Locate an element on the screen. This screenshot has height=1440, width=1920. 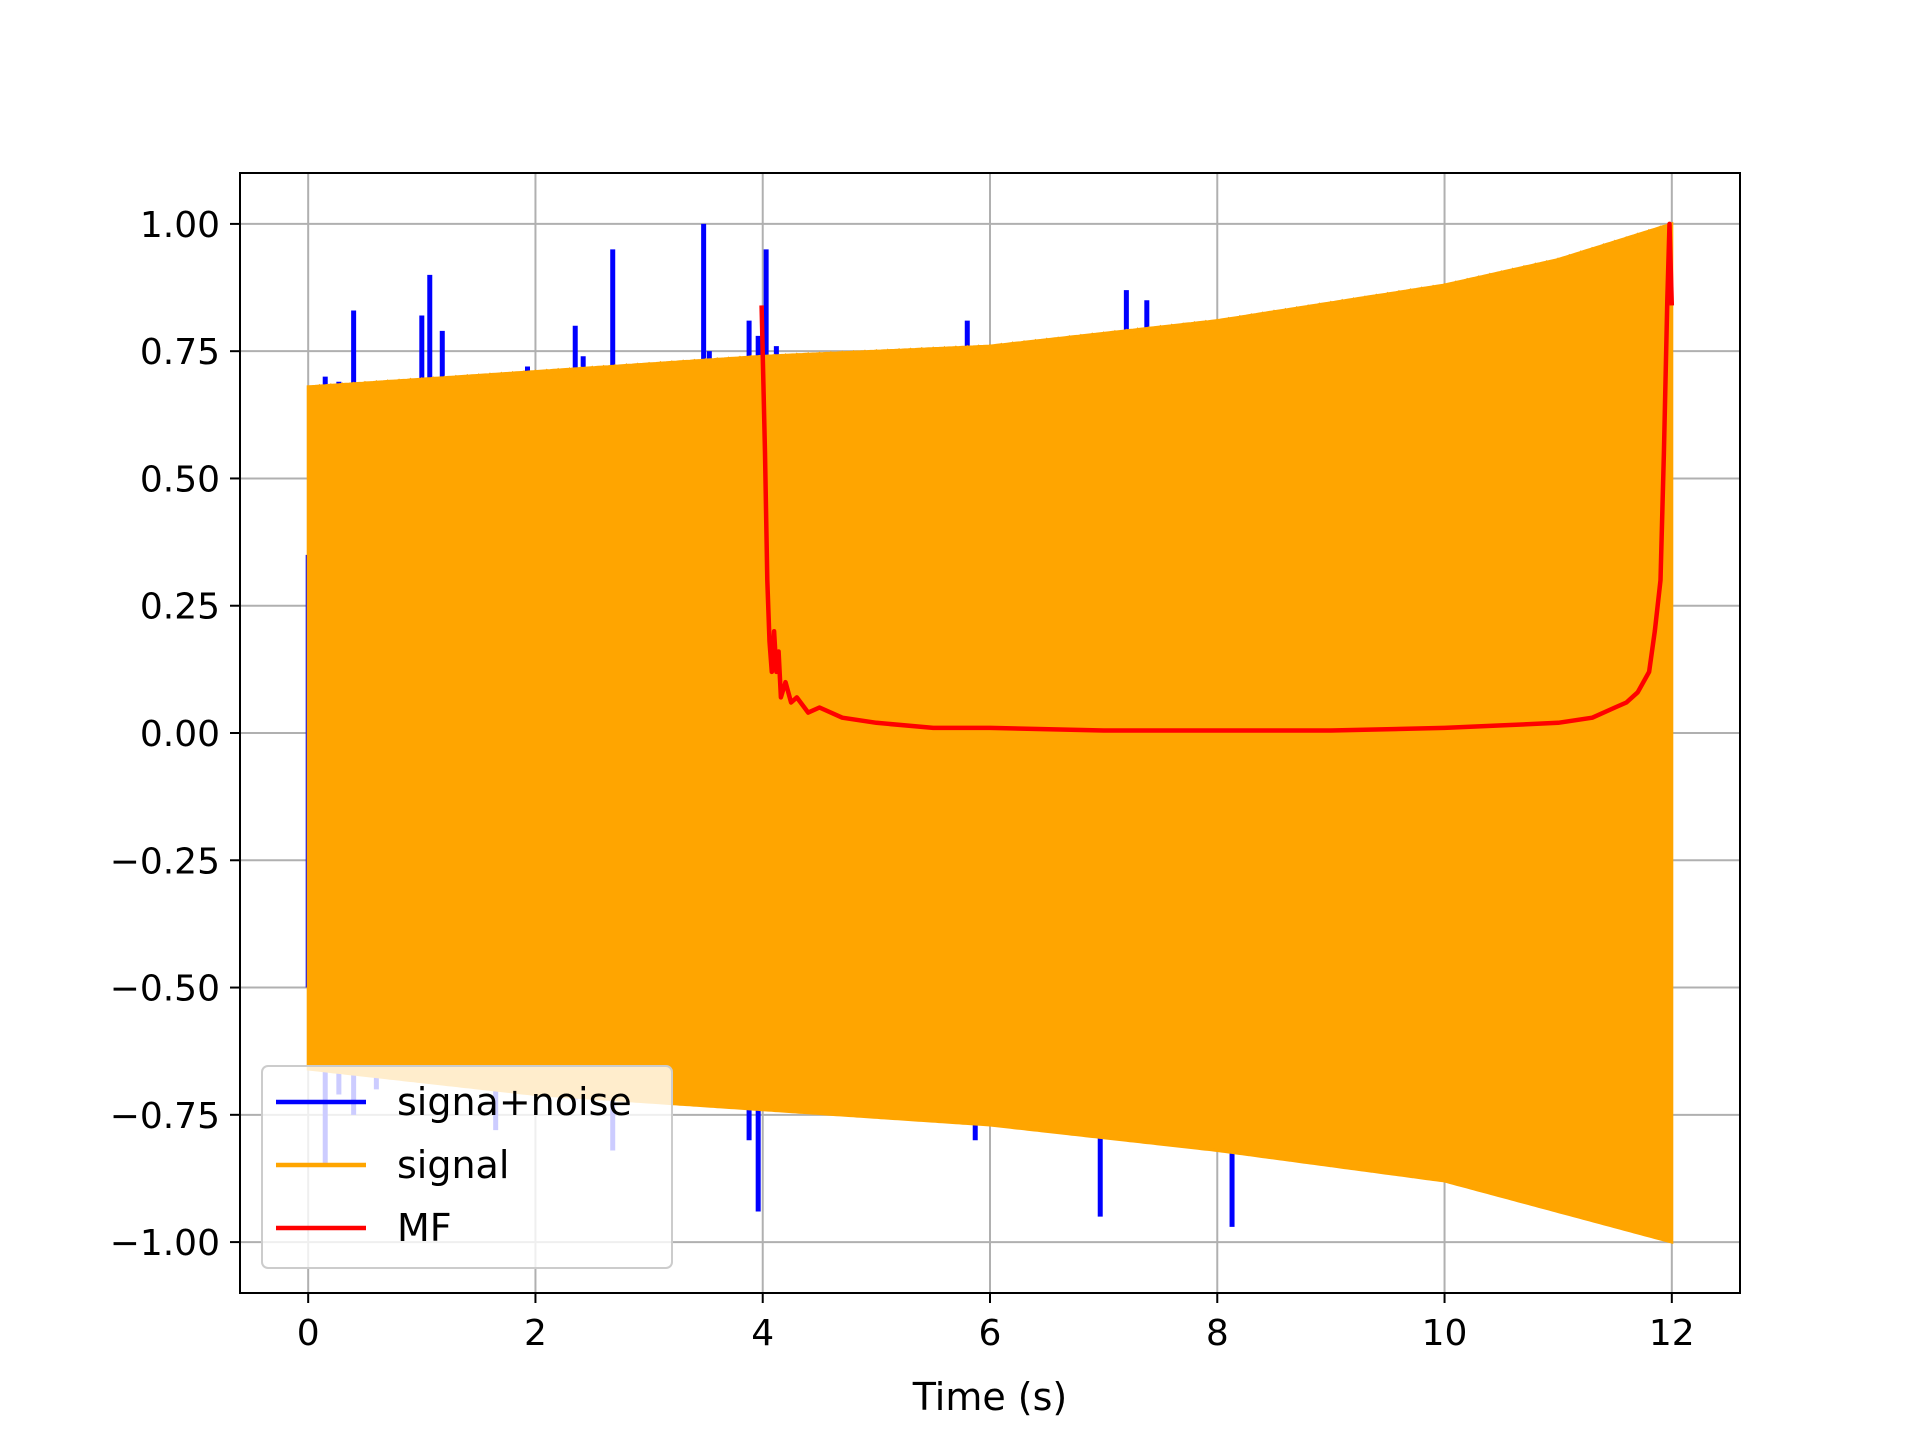
y-tick-label: −0.75 is located at coordinates (165, 1116).